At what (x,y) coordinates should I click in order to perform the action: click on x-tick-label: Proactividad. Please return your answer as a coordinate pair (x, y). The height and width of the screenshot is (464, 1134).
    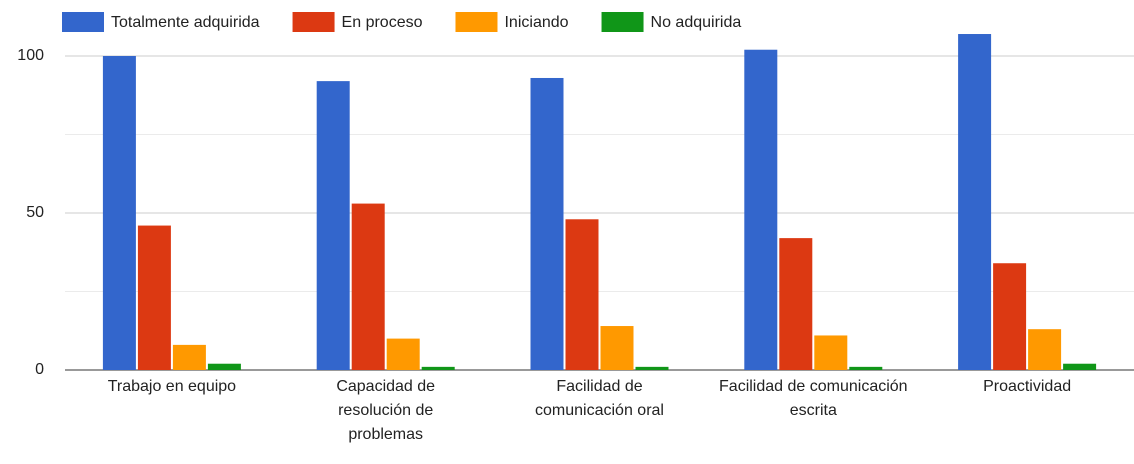
    Looking at the image, I should click on (1027, 386).